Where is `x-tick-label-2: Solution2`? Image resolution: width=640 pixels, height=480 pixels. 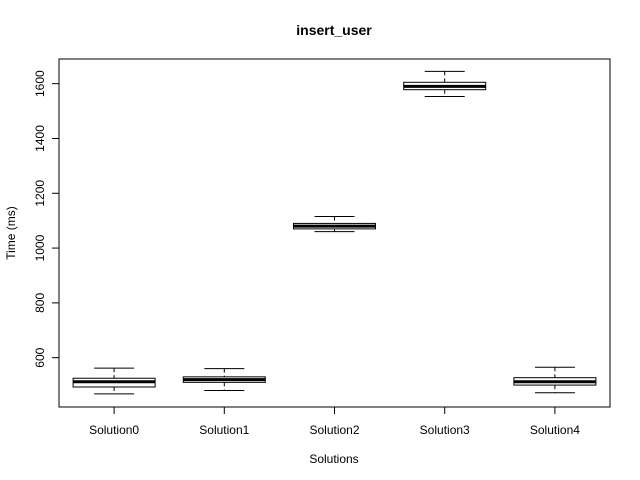 x-tick-label-2: Solution2 is located at coordinates (334, 430).